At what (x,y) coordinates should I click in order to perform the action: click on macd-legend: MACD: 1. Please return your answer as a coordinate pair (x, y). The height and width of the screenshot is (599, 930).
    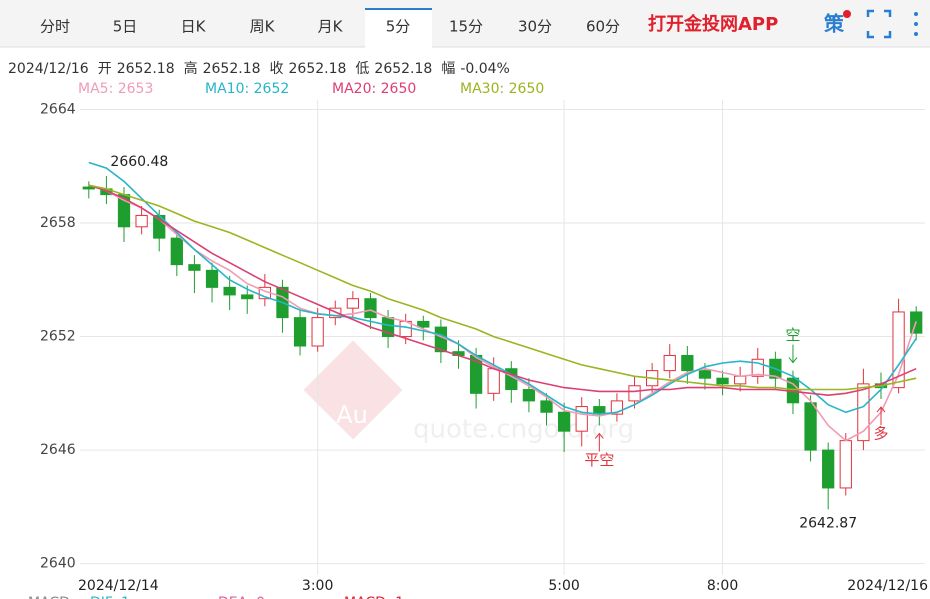
    Looking at the image, I should click on (374, 597).